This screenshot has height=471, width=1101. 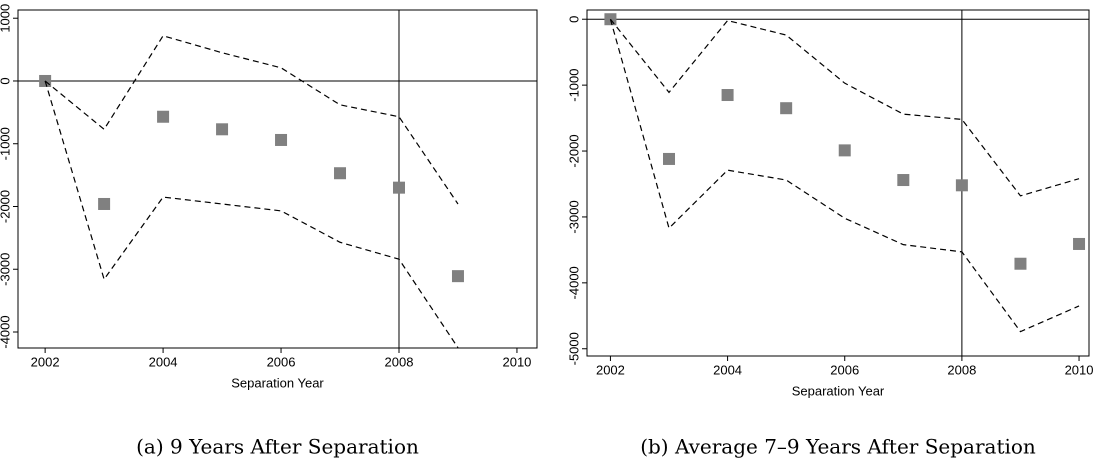 I want to click on caption: (a) 9 Years After Separation, so click(x=277, y=447).